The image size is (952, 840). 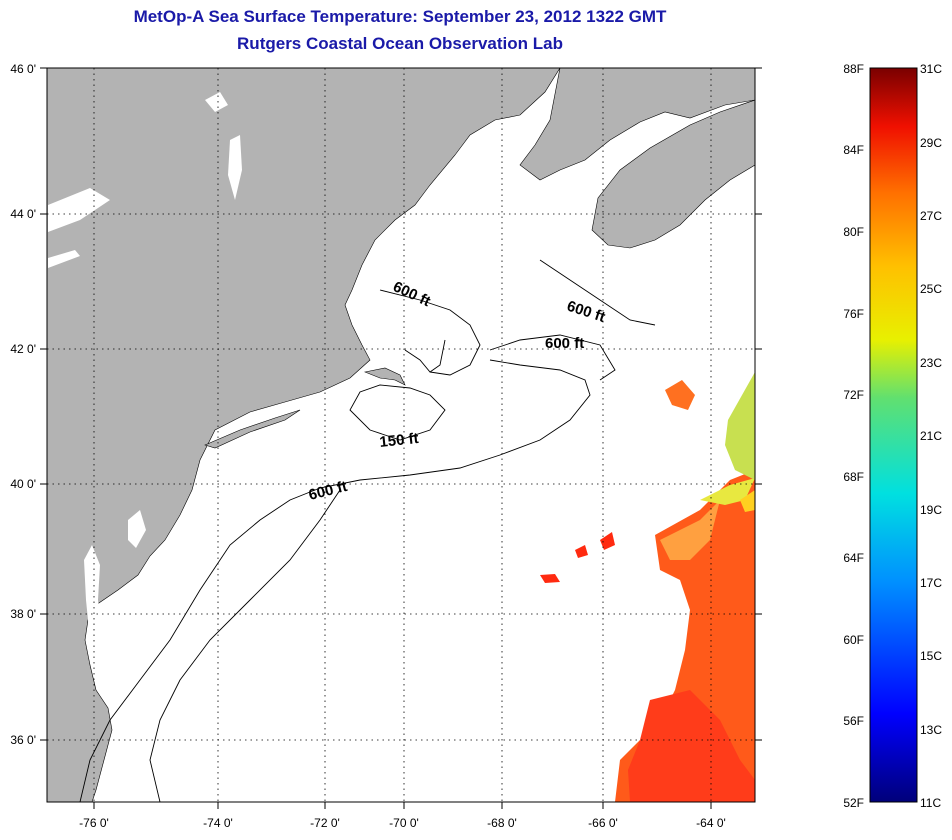 I want to click on lat-tick-label: 42 0', so click(x=23, y=349).